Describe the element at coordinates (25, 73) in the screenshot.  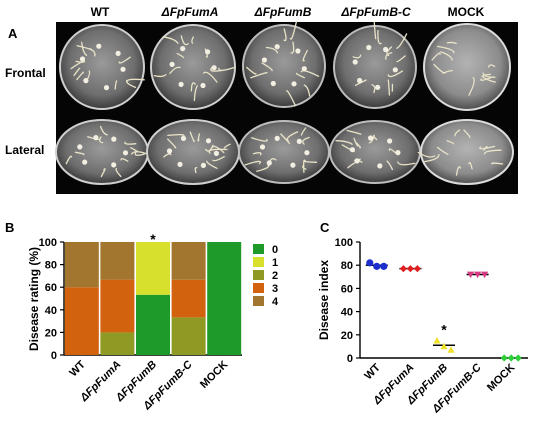
I see `row-label-frontal: Frontal` at that location.